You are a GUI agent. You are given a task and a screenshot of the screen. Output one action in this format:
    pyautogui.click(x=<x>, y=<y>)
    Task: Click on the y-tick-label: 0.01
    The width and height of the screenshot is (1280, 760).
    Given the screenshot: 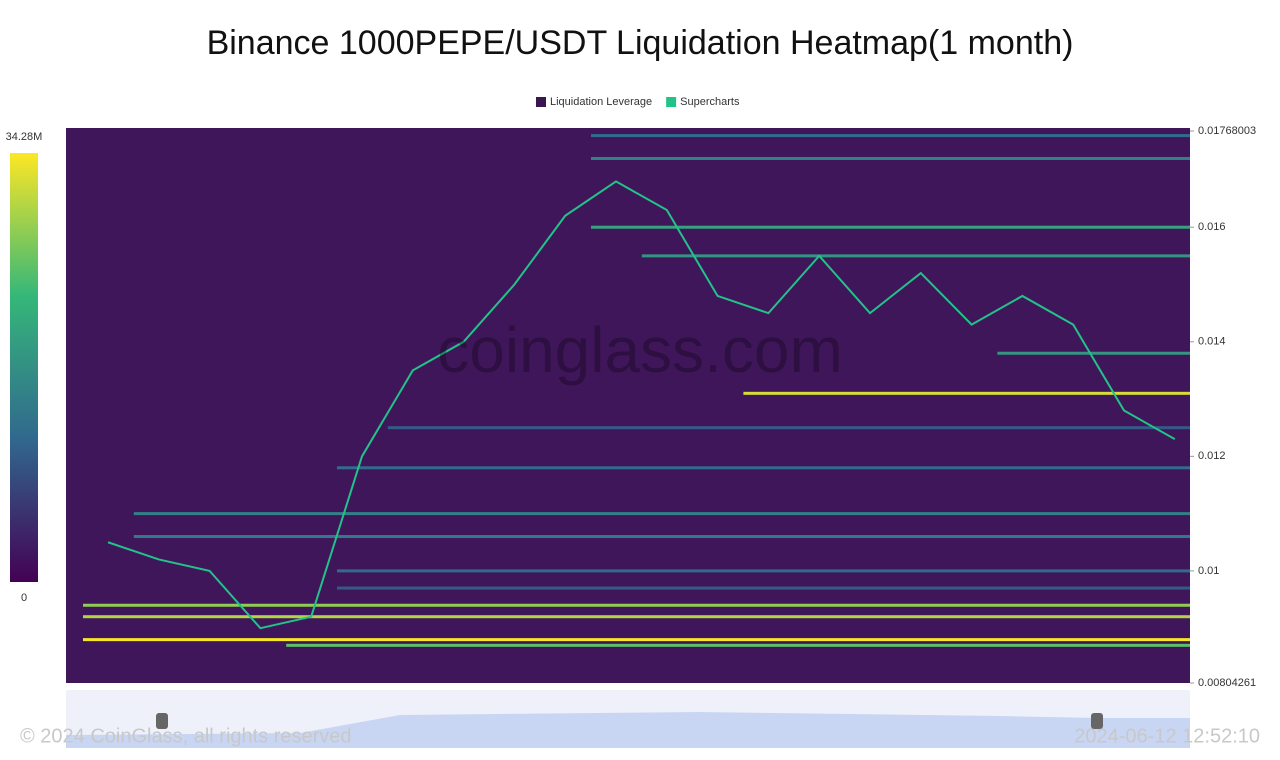 What is the action you would take?
    pyautogui.click(x=1208, y=571)
    